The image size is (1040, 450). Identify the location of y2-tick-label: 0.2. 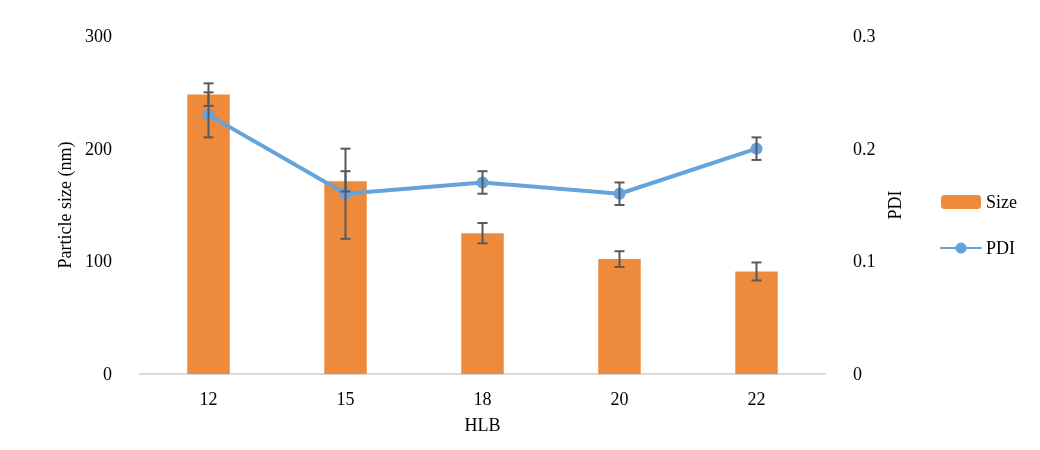
(864, 148).